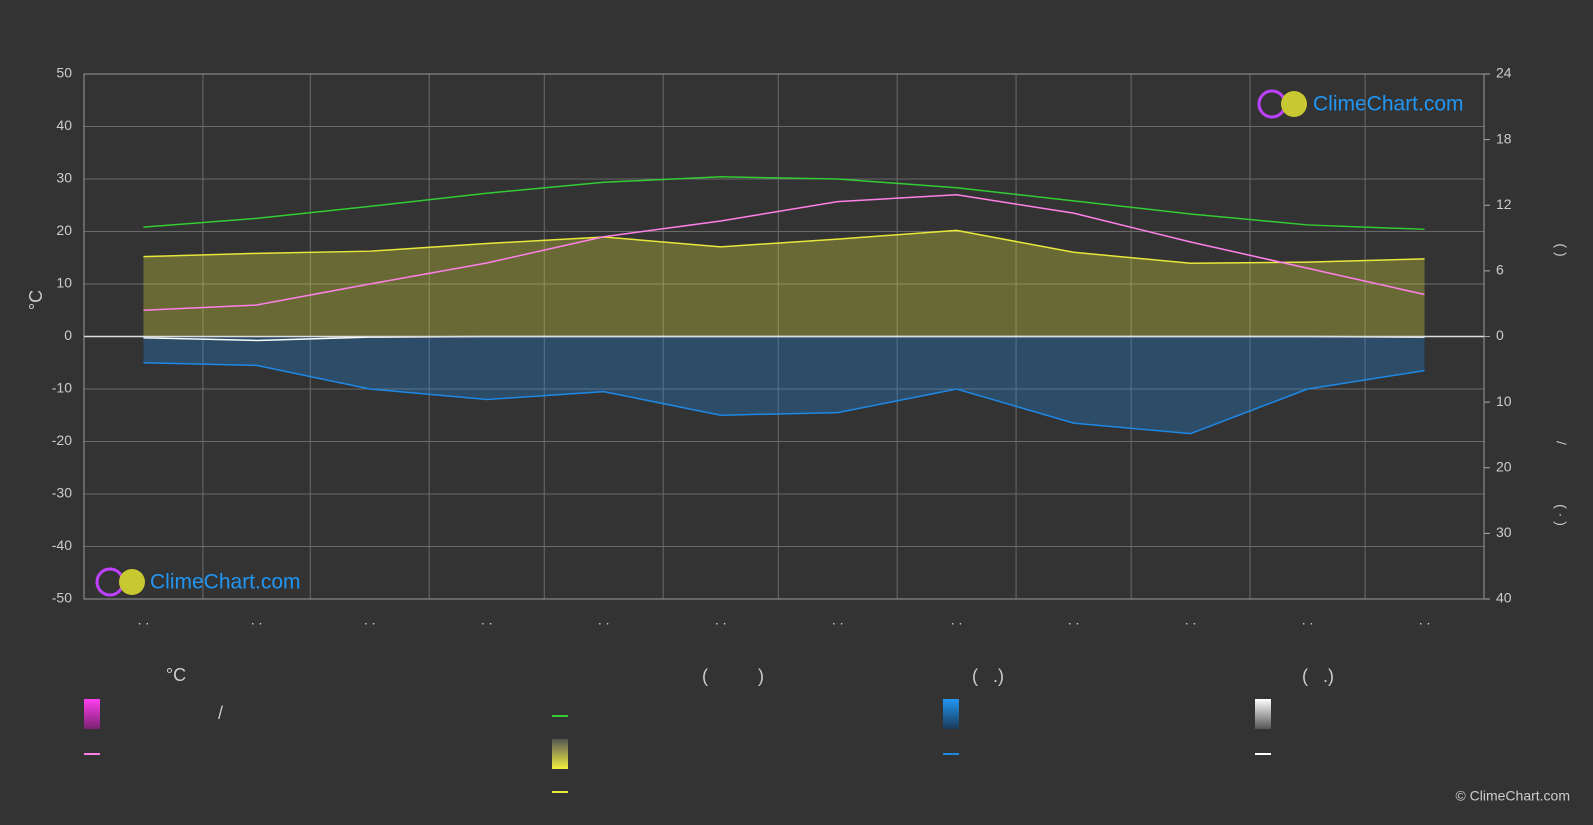 The width and height of the screenshot is (1593, 825). I want to click on y2-tick-label: 6, so click(1500, 270).